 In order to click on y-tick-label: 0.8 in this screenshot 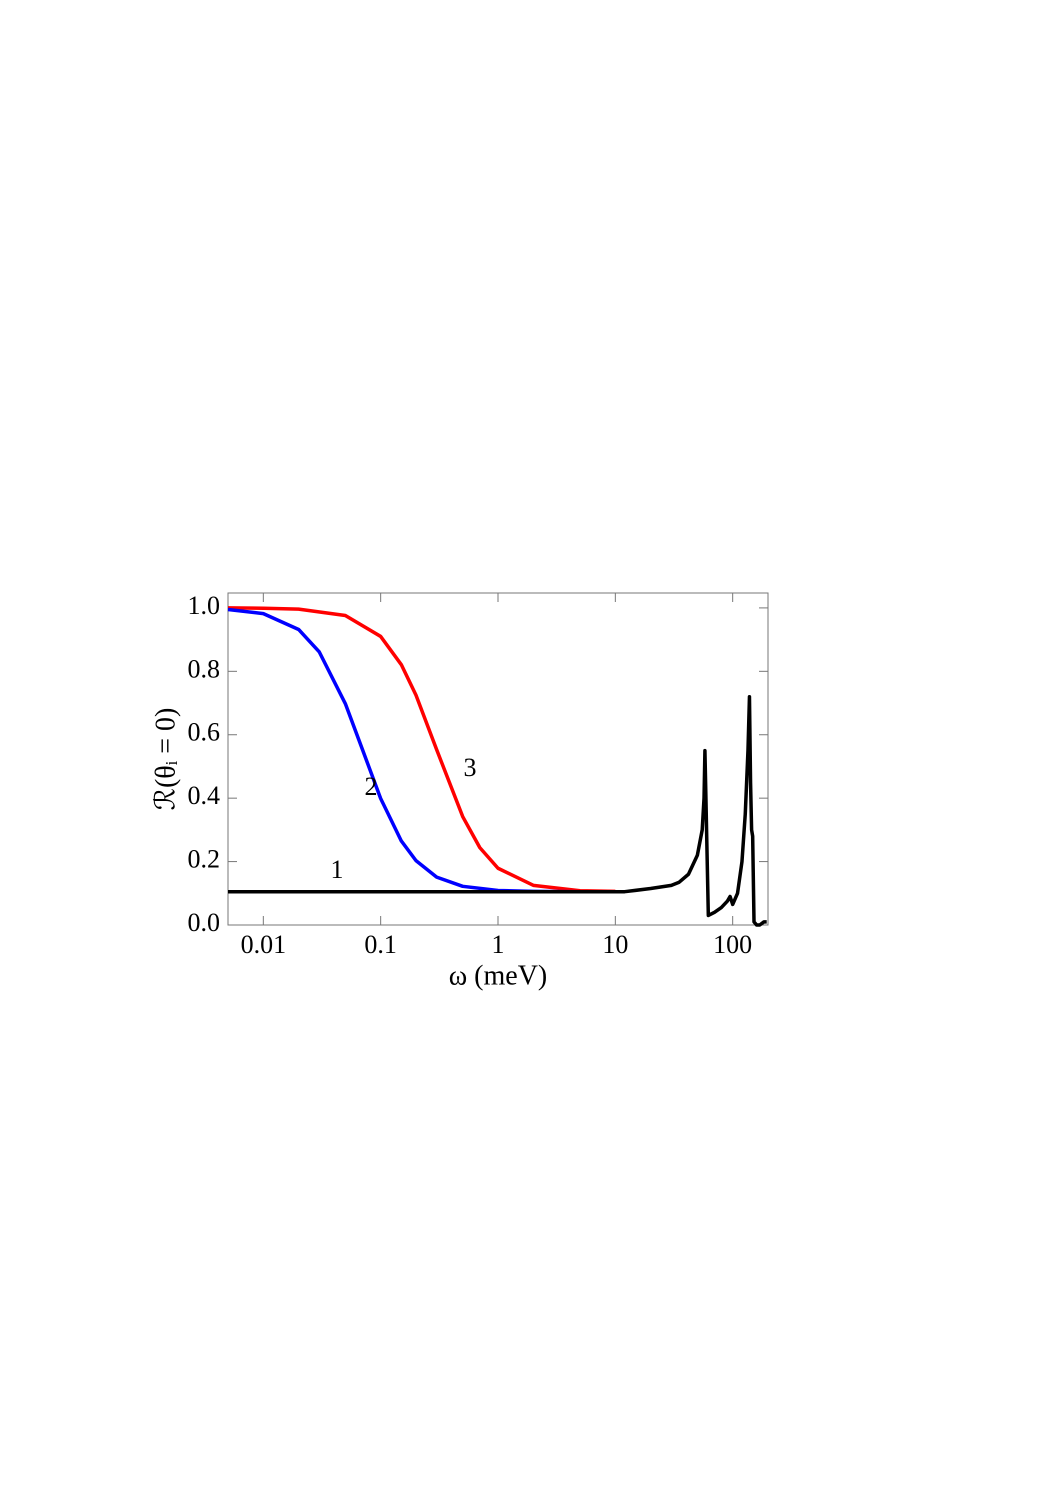, I will do `click(204, 668)`.